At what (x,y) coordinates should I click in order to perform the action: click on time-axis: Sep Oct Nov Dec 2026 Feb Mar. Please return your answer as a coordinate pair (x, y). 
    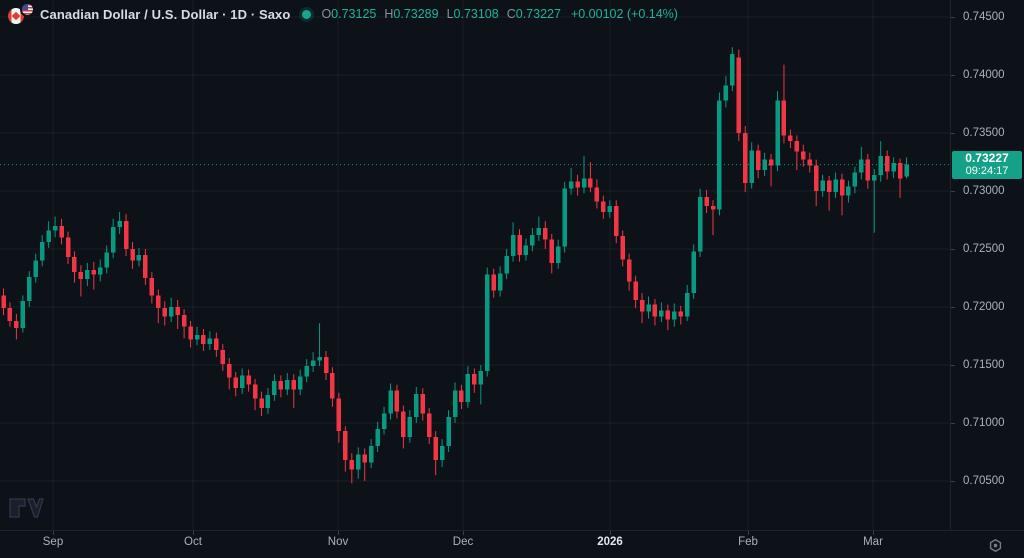
    Looking at the image, I should click on (512, 542).